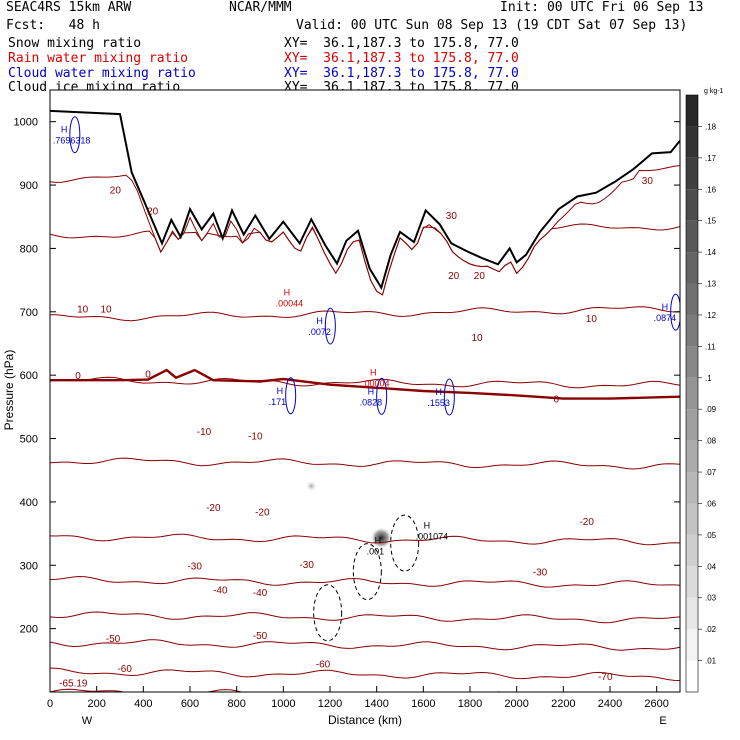 The width and height of the screenshot is (740, 740). What do you see at coordinates (73, 683) in the screenshot?
I see `isotherm-label: -65.19` at bounding box center [73, 683].